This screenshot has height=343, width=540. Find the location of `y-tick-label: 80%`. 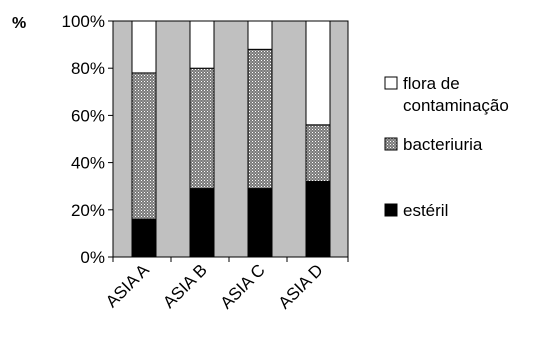

y-tick-label: 80% is located at coordinates (88, 68).